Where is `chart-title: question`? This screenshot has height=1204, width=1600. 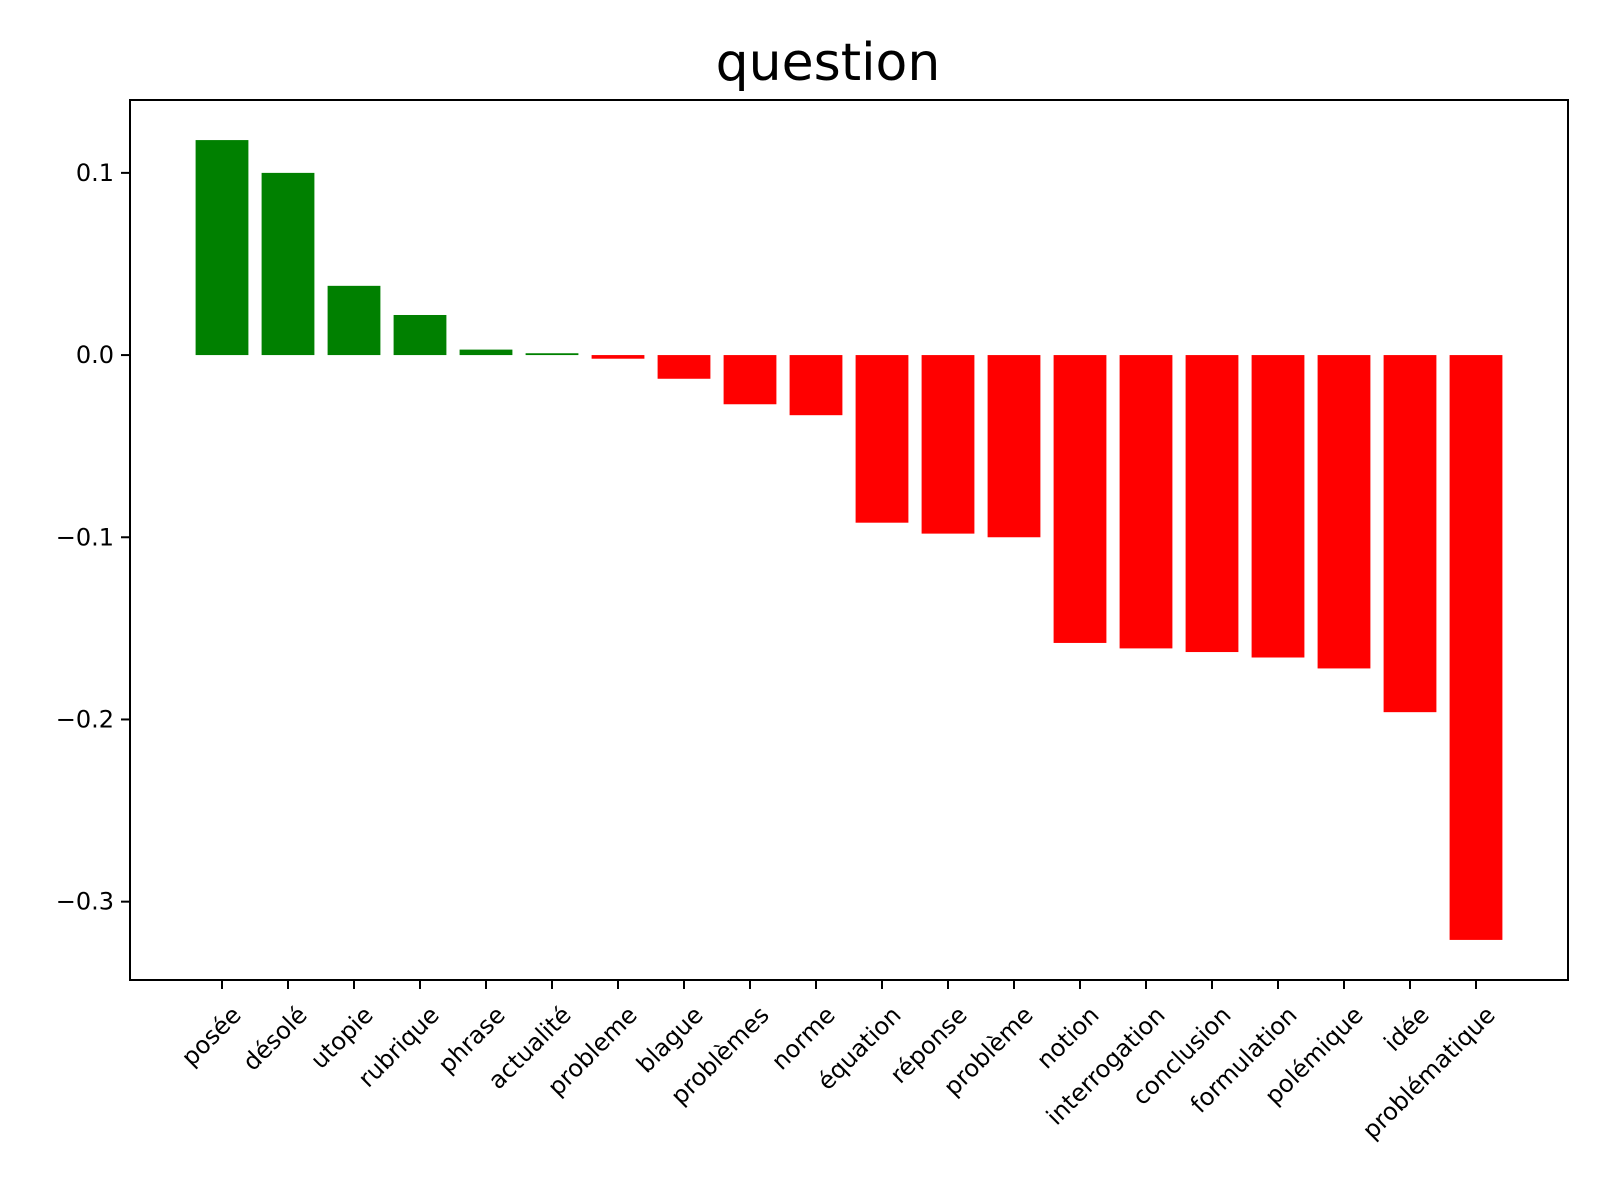
chart-title: question is located at coordinates (828, 63).